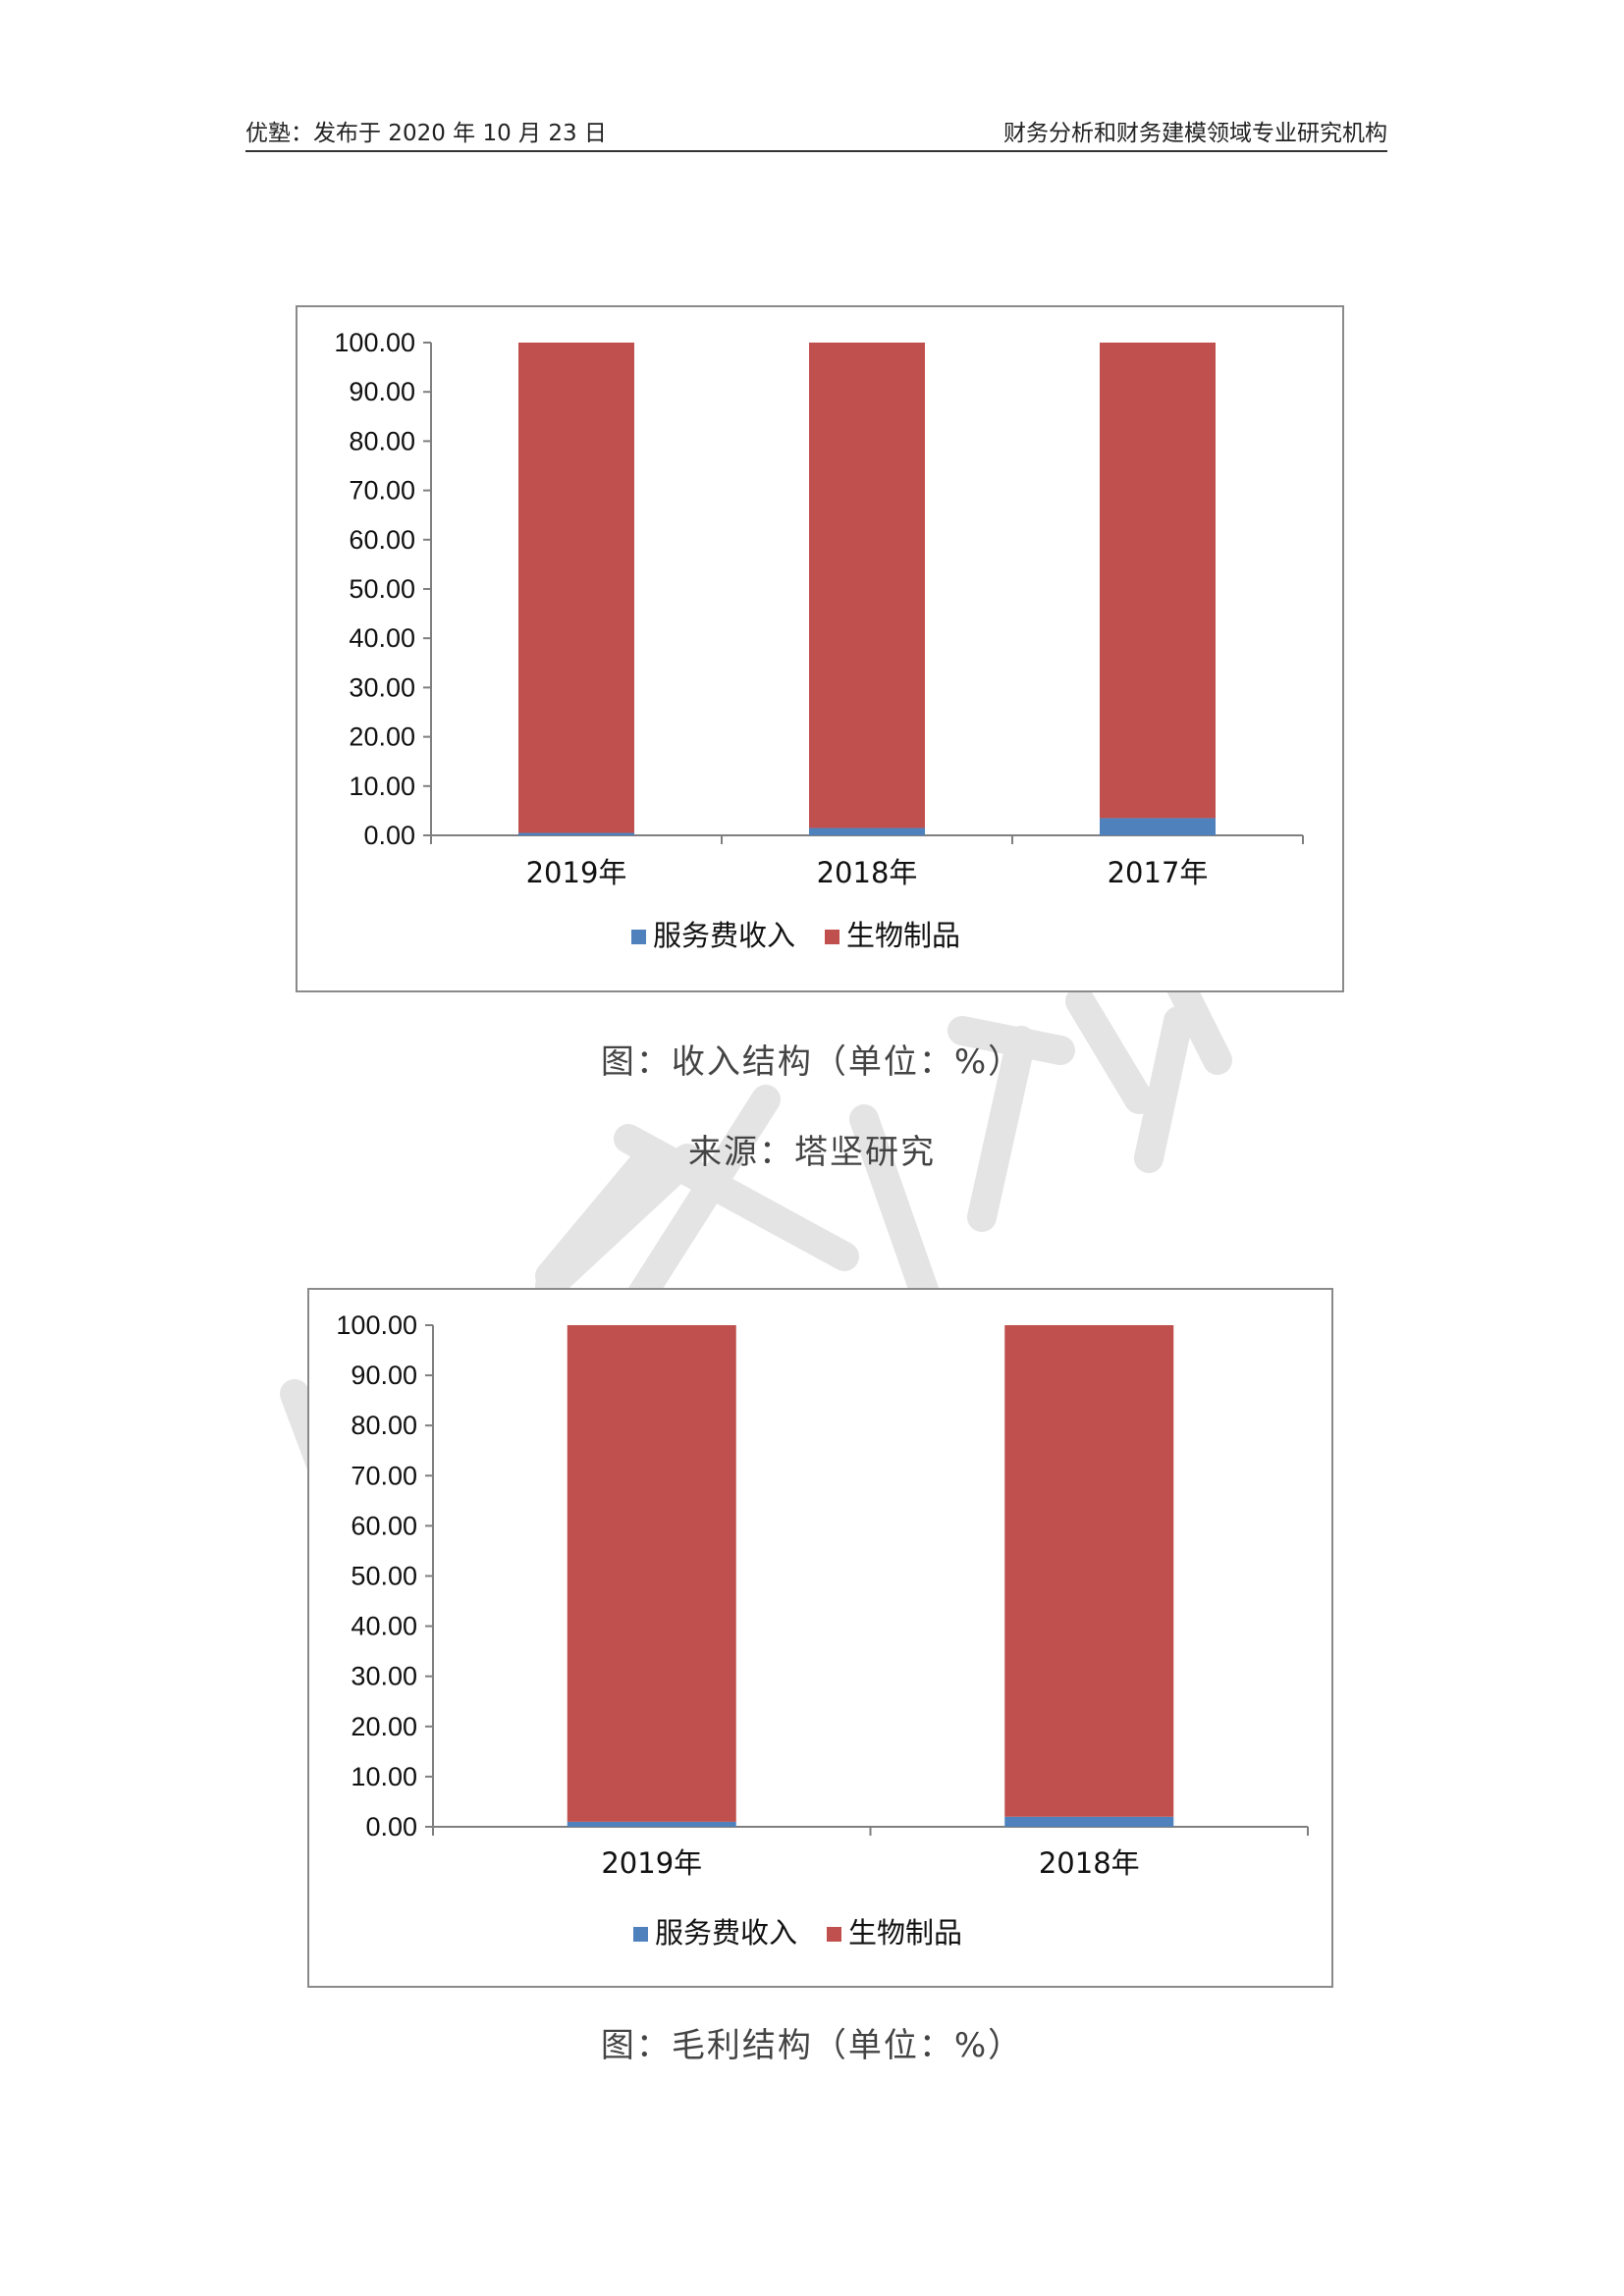 The height and width of the screenshot is (2296, 1624). I want to click on page-header-right: 财务分析和财务建模领域专业研究机构, so click(1195, 133).